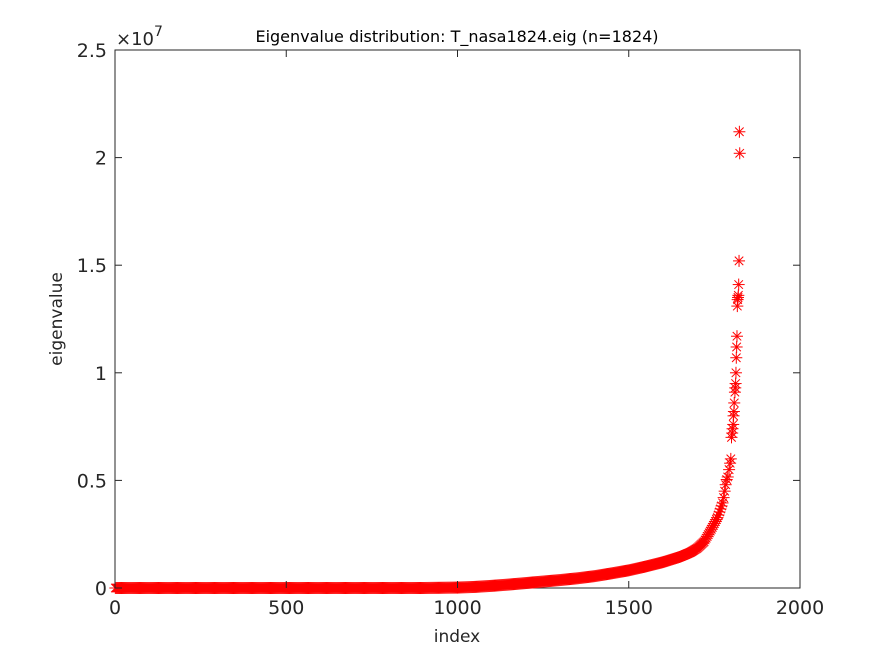 This screenshot has width=884, height=661. Describe the element at coordinates (457, 608) in the screenshot. I see `x-tick-label: 1000` at that location.